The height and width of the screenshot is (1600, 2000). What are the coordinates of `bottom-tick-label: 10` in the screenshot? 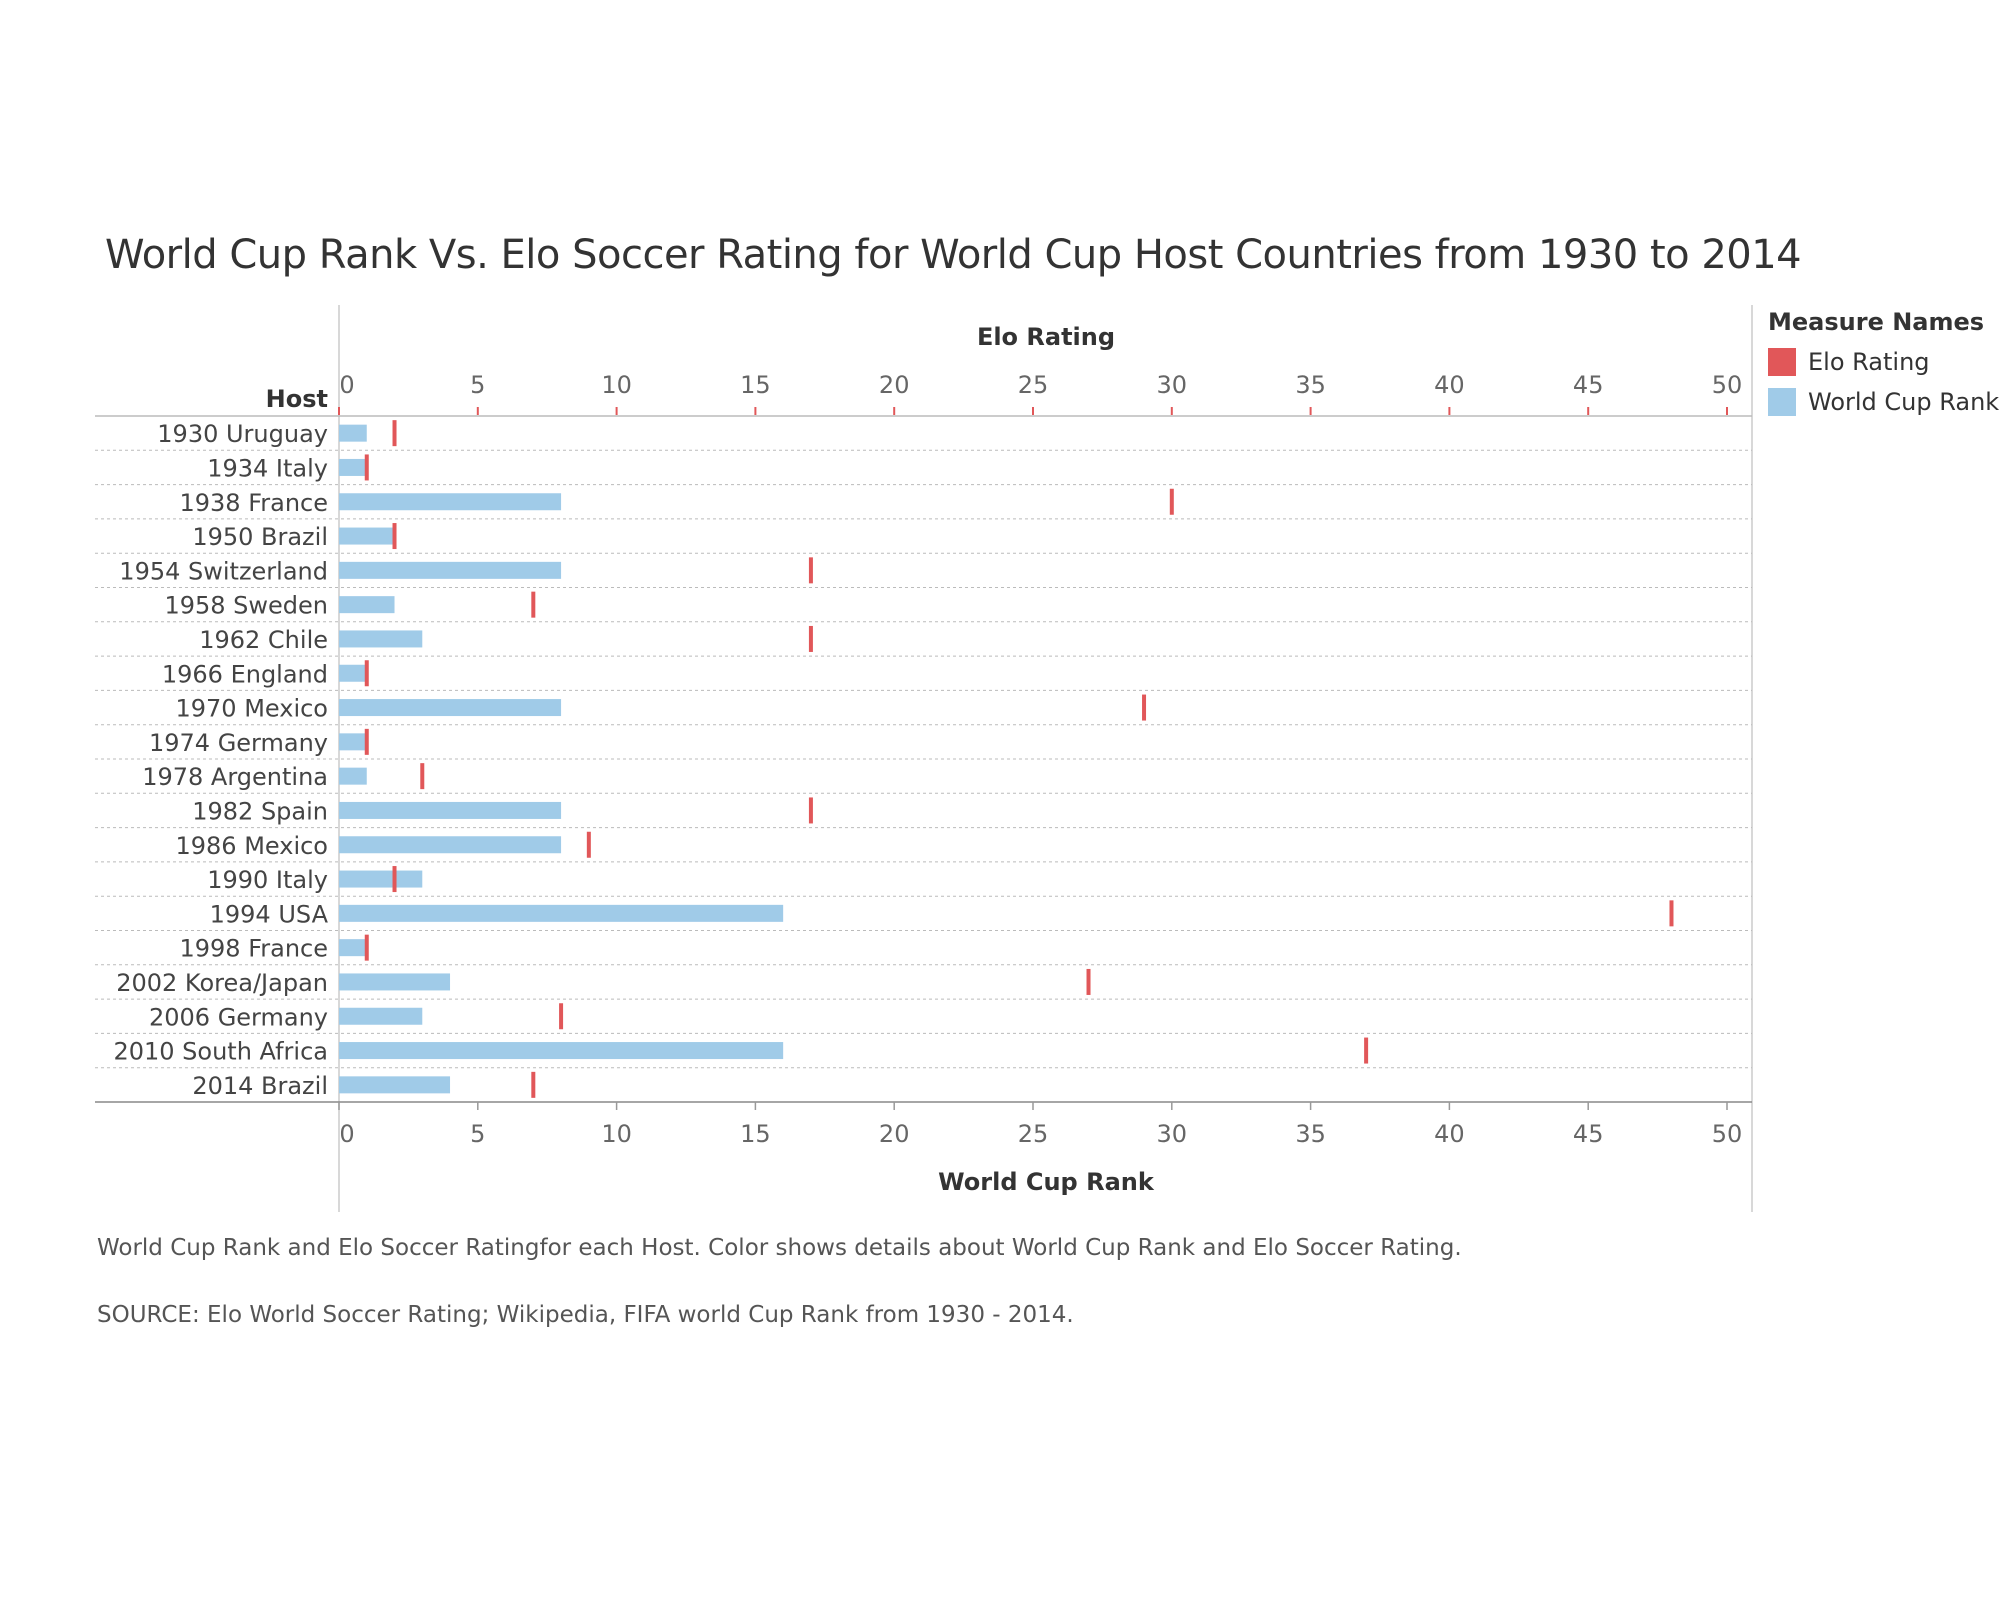 It's located at (616, 1134).